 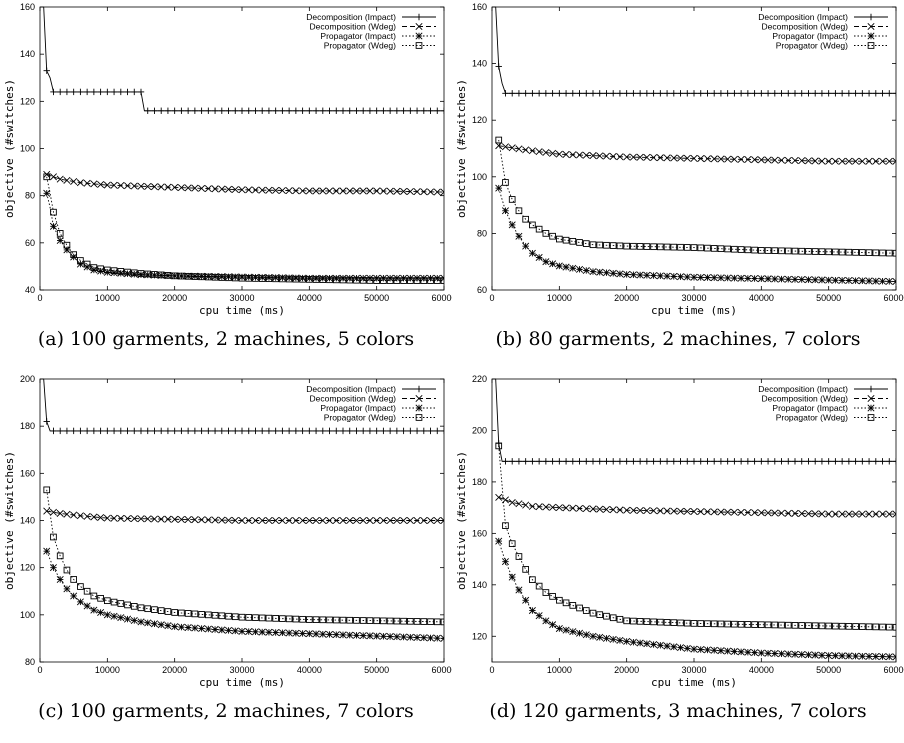 What do you see at coordinates (174, 298) in the screenshot?
I see `x-tick-label: 20000` at bounding box center [174, 298].